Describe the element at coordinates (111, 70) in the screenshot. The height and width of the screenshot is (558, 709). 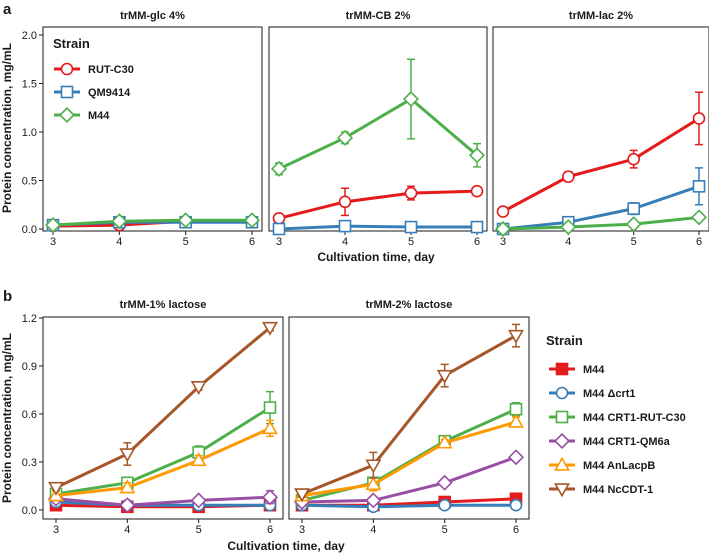
I see `legend-label: RUT-C30` at that location.